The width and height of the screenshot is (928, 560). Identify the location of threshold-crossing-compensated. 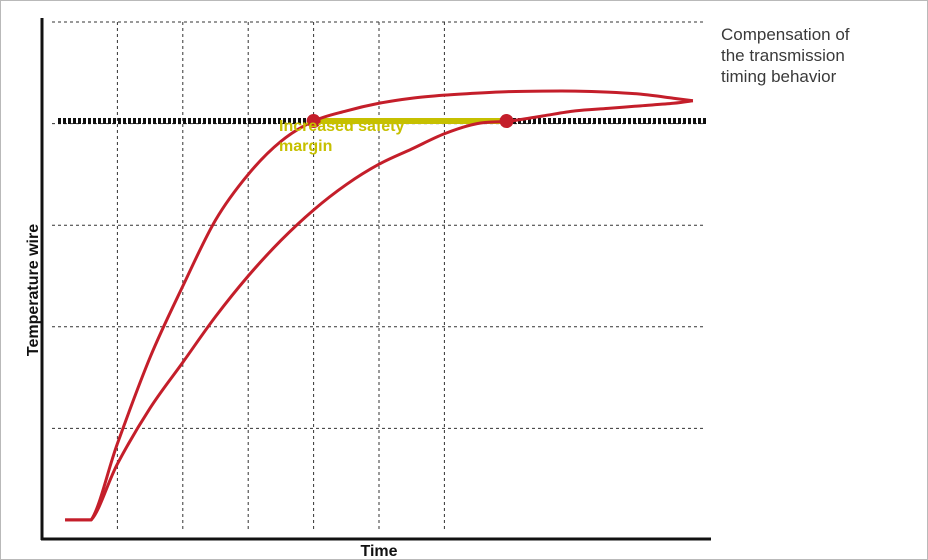
(313, 121).